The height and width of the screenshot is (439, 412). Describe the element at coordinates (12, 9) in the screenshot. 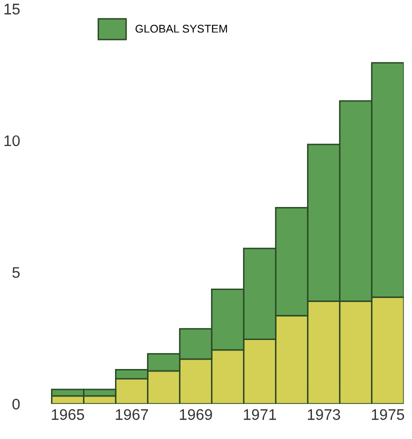

I see `y-tick-label: 15` at that location.